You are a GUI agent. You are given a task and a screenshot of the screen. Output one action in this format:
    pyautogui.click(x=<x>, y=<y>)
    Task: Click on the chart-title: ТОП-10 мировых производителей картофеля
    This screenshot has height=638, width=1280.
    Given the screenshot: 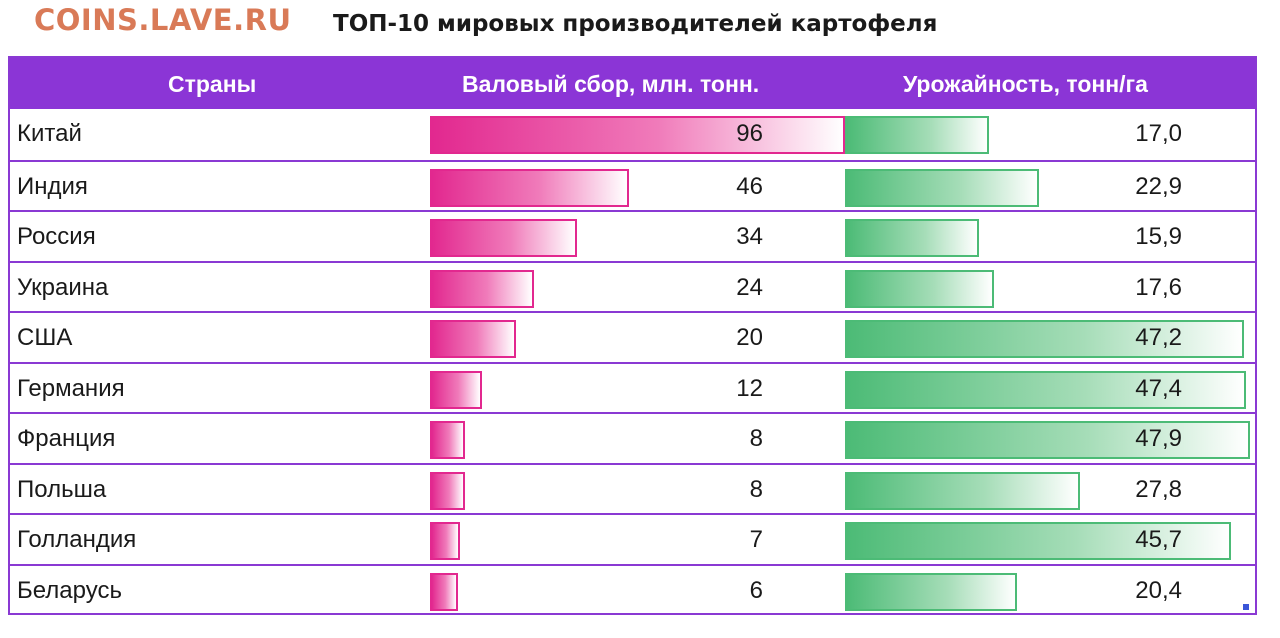 What is the action you would take?
    pyautogui.click(x=635, y=24)
    